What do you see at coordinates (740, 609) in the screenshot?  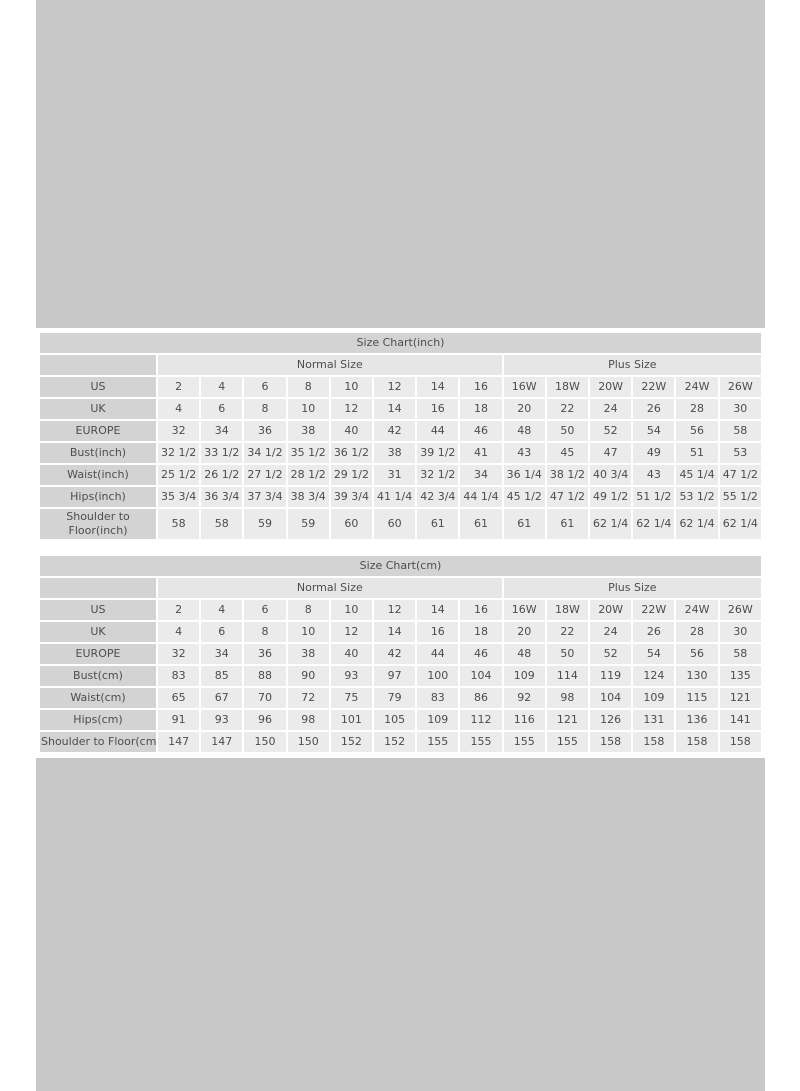 I see `size-value-cell: 26W` at bounding box center [740, 609].